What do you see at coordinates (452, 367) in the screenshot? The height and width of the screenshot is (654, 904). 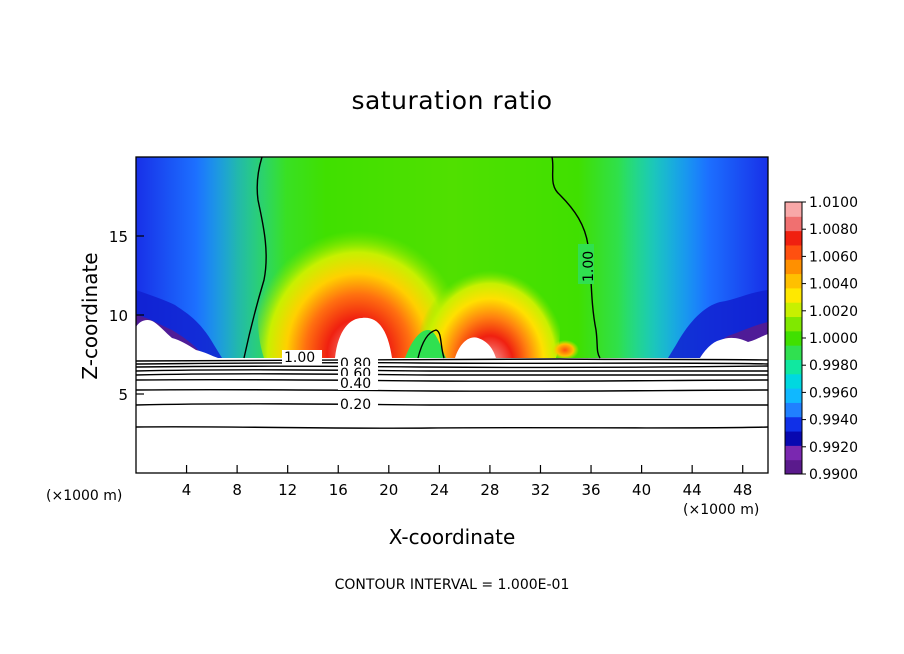 I see `contour-line-0.70` at bounding box center [452, 367].